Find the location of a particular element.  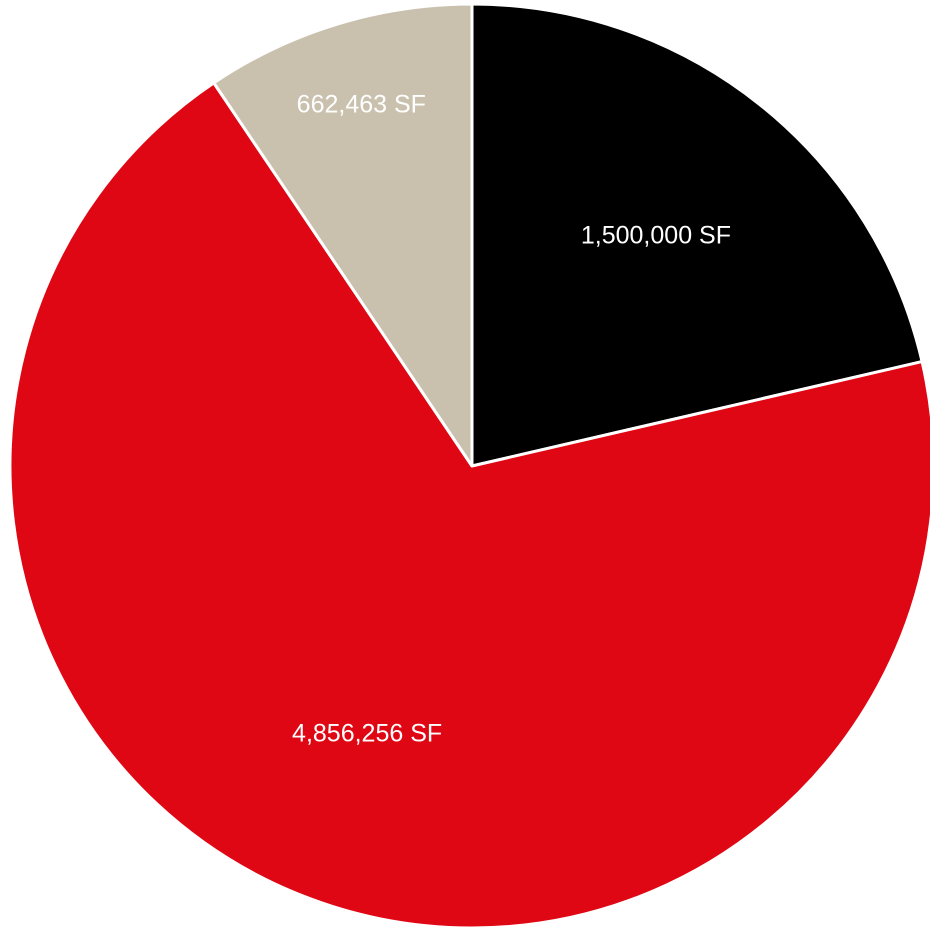

slice-label-1: 1,500,000 SF is located at coordinates (656, 235).